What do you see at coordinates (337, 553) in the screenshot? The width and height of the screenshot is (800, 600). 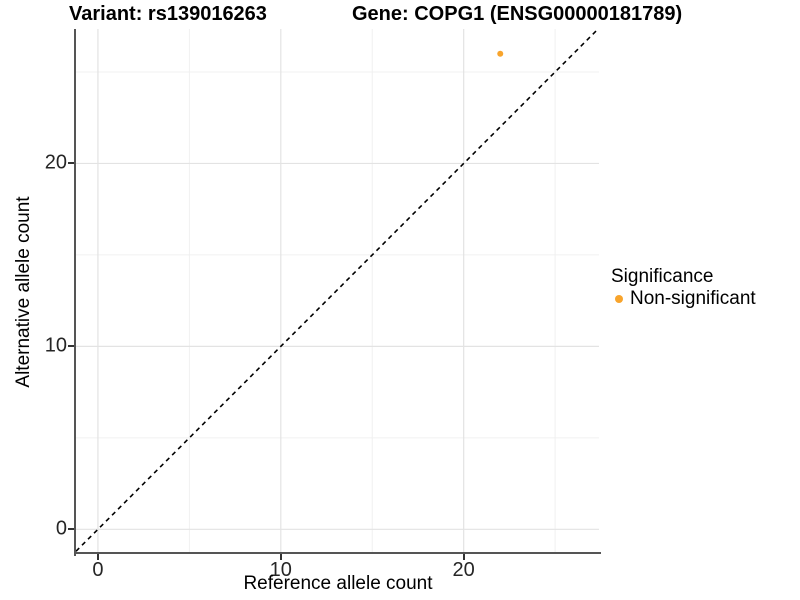 I see `x-axis-line` at bounding box center [337, 553].